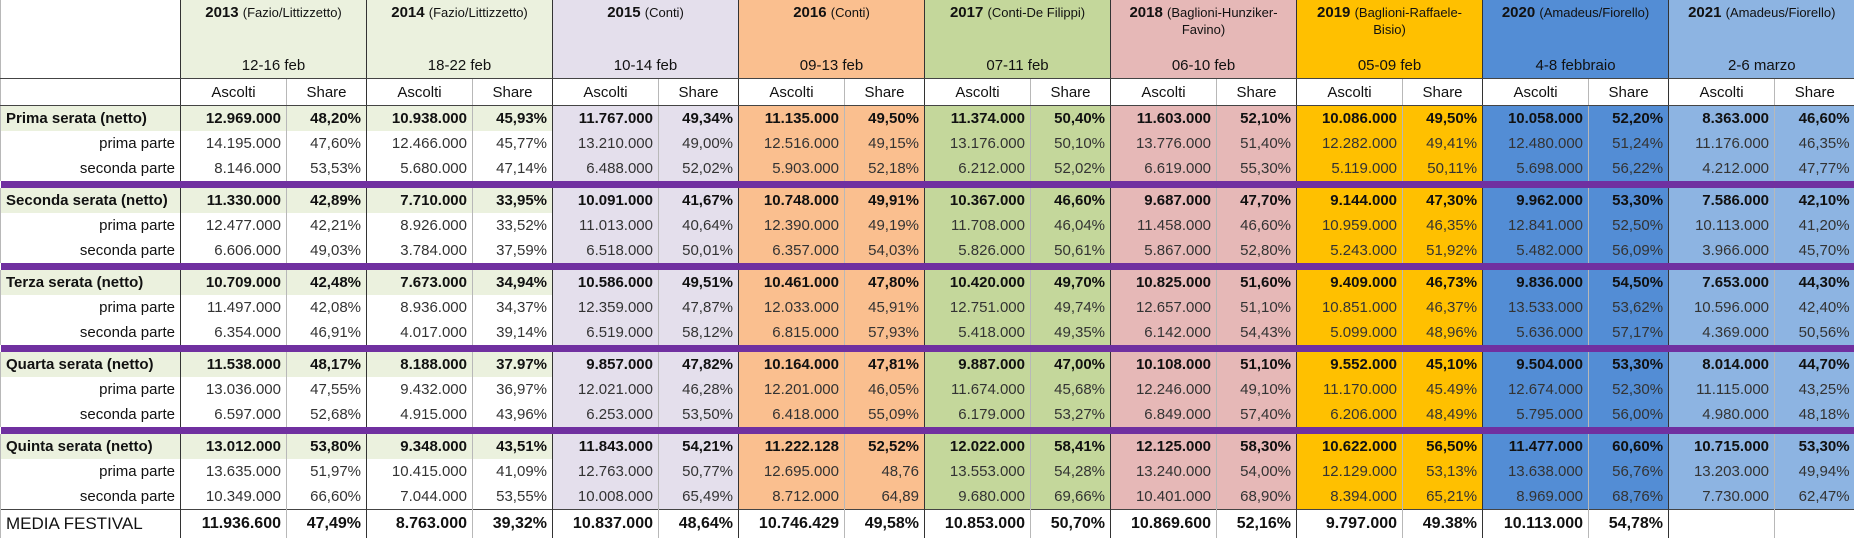 This screenshot has width=1854, height=540. What do you see at coordinates (1814, 389) in the screenshot?
I see `share-cell: 43,25%` at bounding box center [1814, 389].